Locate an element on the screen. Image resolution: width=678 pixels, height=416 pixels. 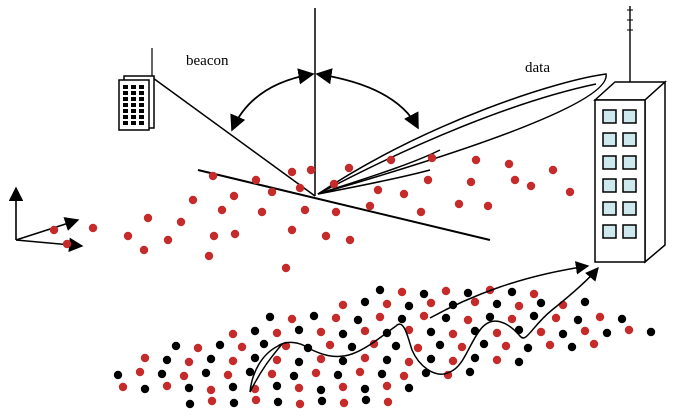
beacon-ray is located at coordinates (234, 137).